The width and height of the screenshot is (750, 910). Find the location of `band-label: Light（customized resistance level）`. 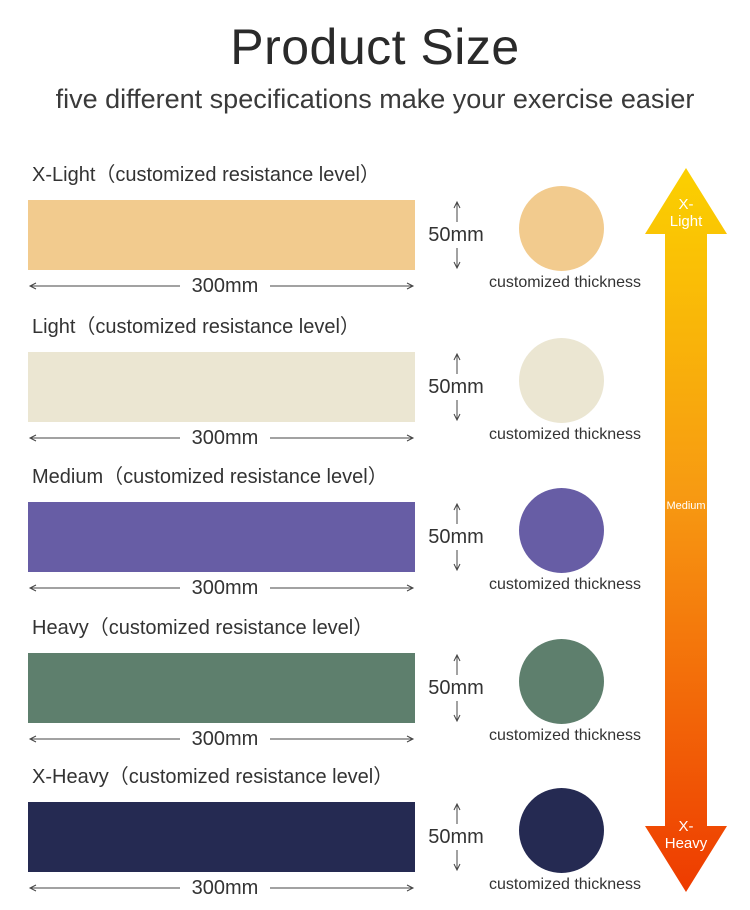

band-label: Light（customized resistance level） is located at coordinates (196, 327).